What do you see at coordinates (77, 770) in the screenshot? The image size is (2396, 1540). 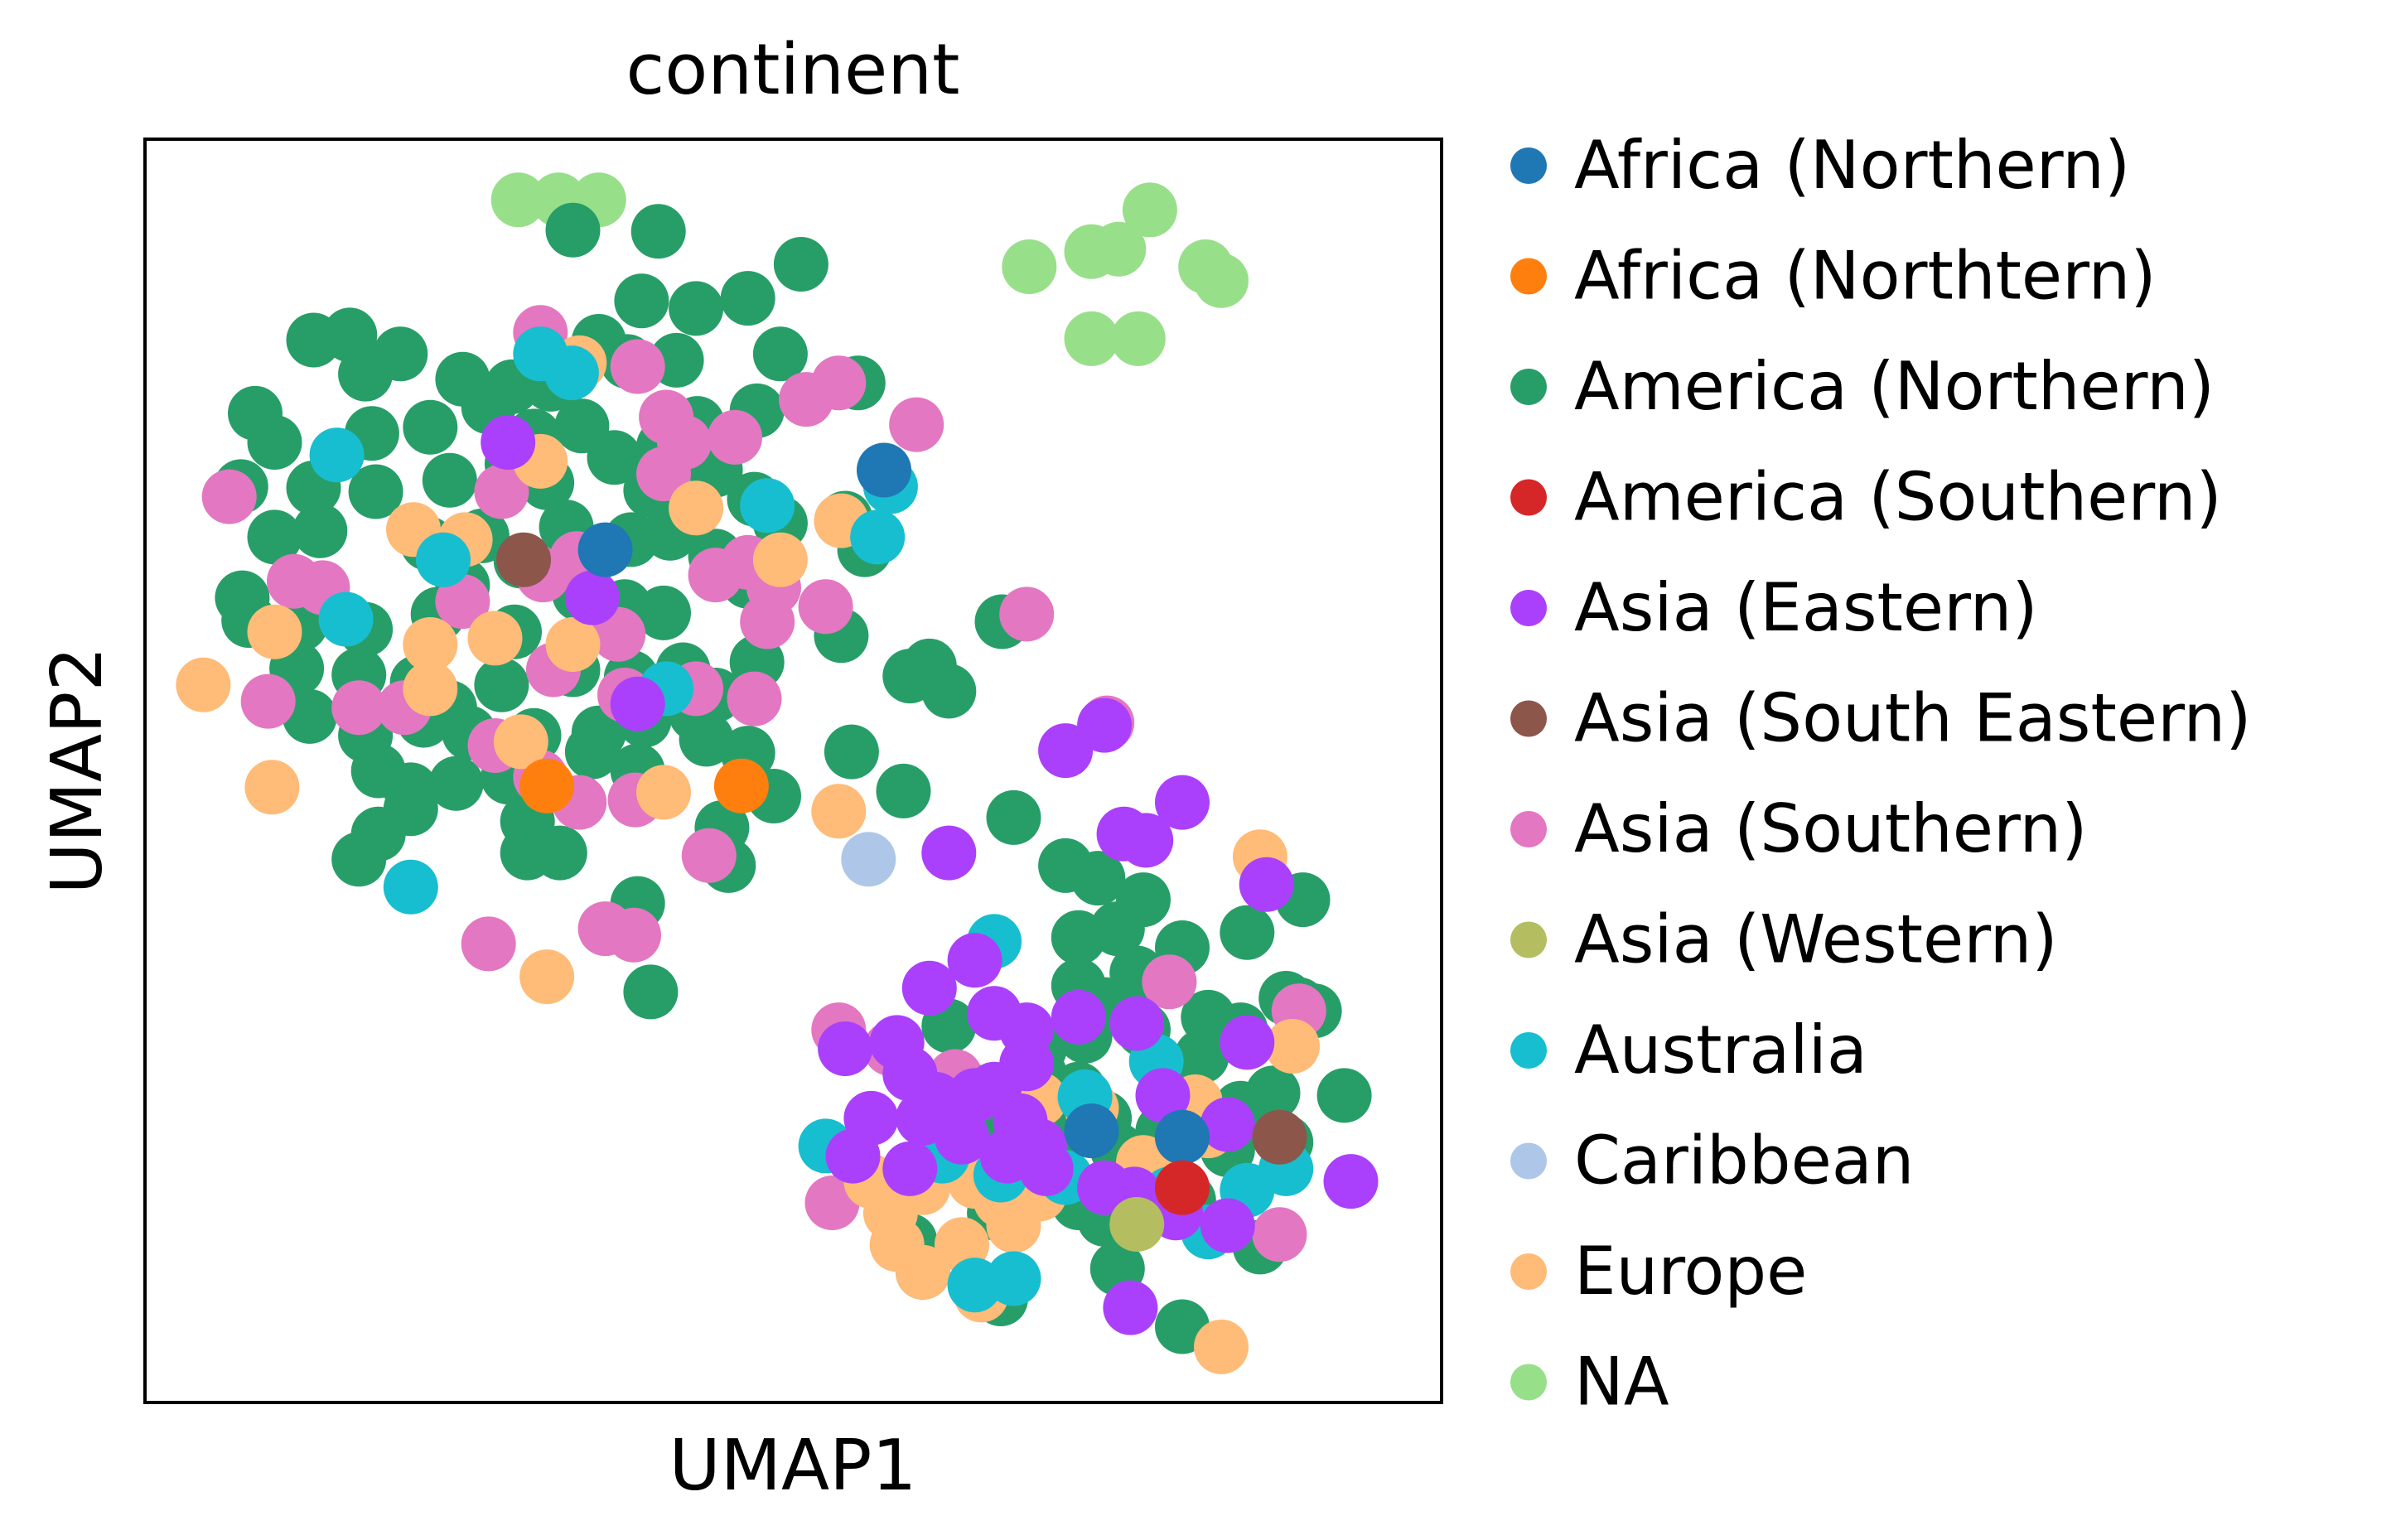 I see `y-axis-label: UMAP2` at bounding box center [77, 770].